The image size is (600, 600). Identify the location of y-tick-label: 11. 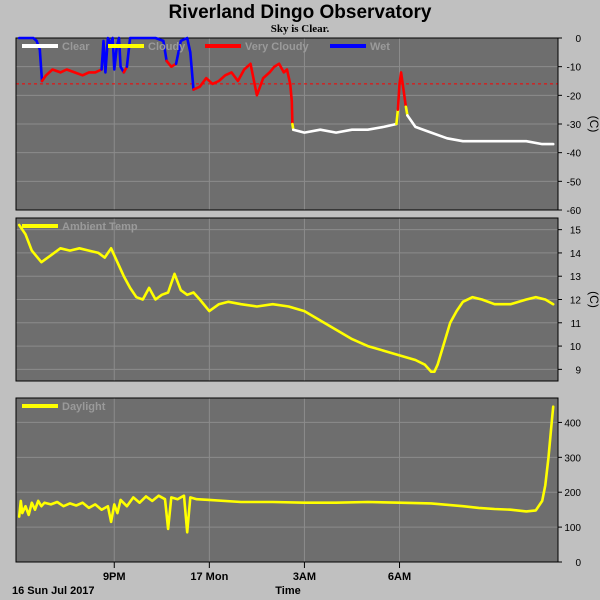
(576, 324).